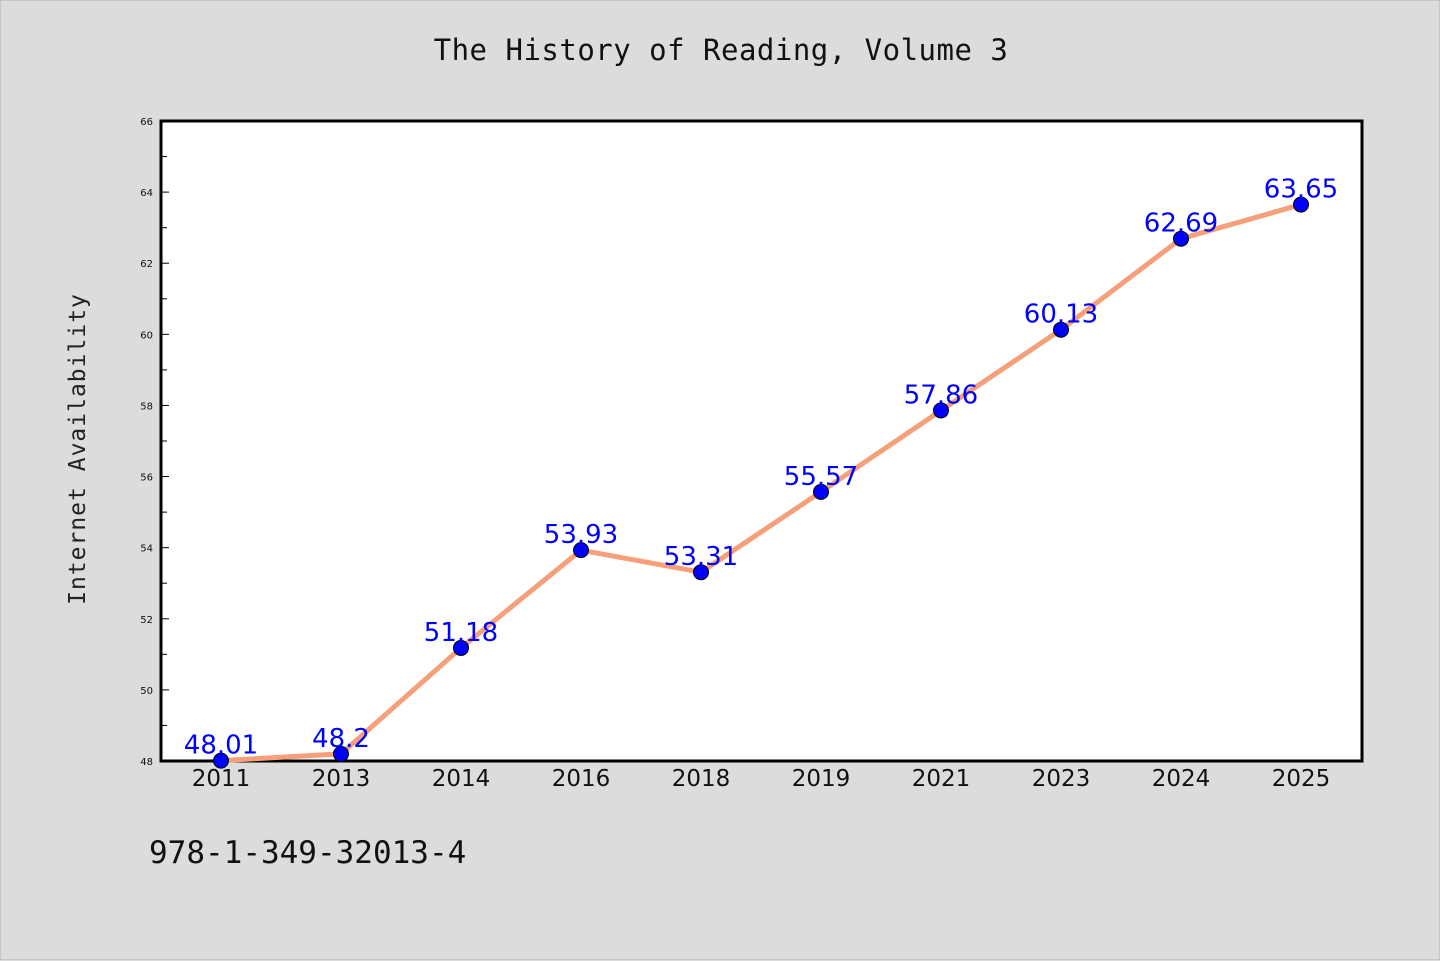  I want to click on x-tick-label: 2016, so click(581, 779).